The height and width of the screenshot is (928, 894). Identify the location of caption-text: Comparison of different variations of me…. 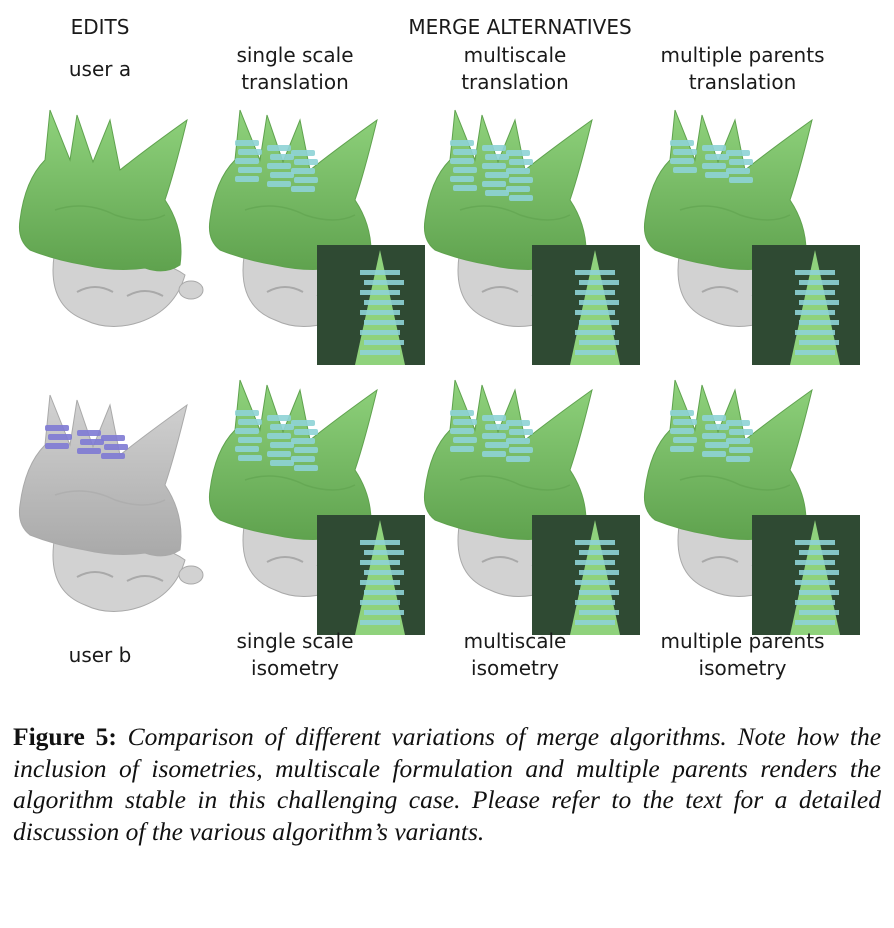
(447, 784).